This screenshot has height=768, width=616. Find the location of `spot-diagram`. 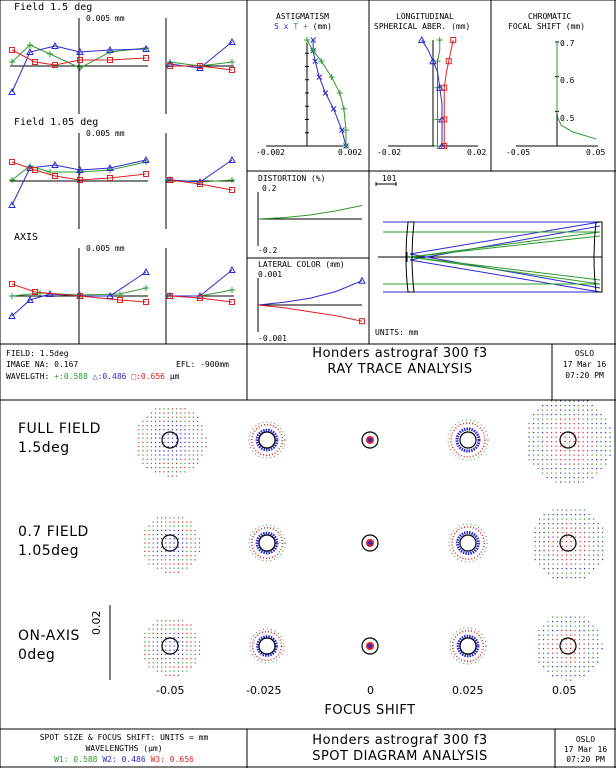

spot-diagram is located at coordinates (370, 543).